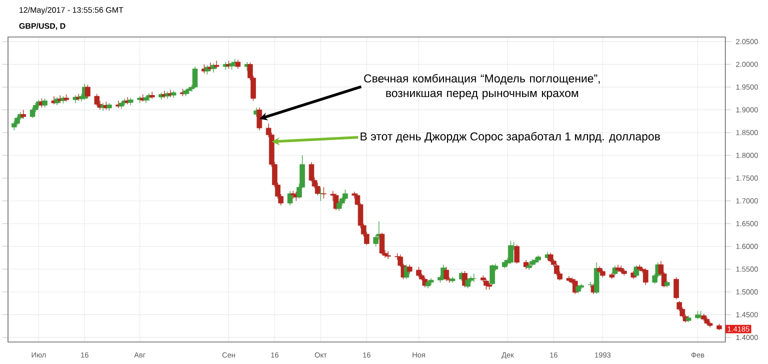 The width and height of the screenshot is (768, 364). Describe the element at coordinates (72, 10) in the screenshot. I see `text: 12/May/2017 - 13:55:56 GMT` at that location.